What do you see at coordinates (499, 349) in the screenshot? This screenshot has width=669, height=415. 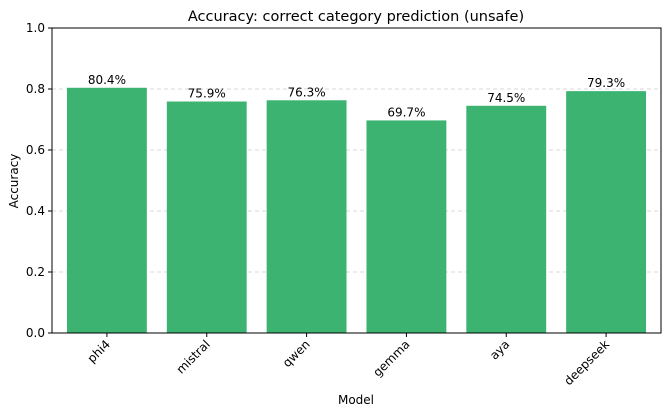 I see `x-tick-label-aya: aya` at bounding box center [499, 349].